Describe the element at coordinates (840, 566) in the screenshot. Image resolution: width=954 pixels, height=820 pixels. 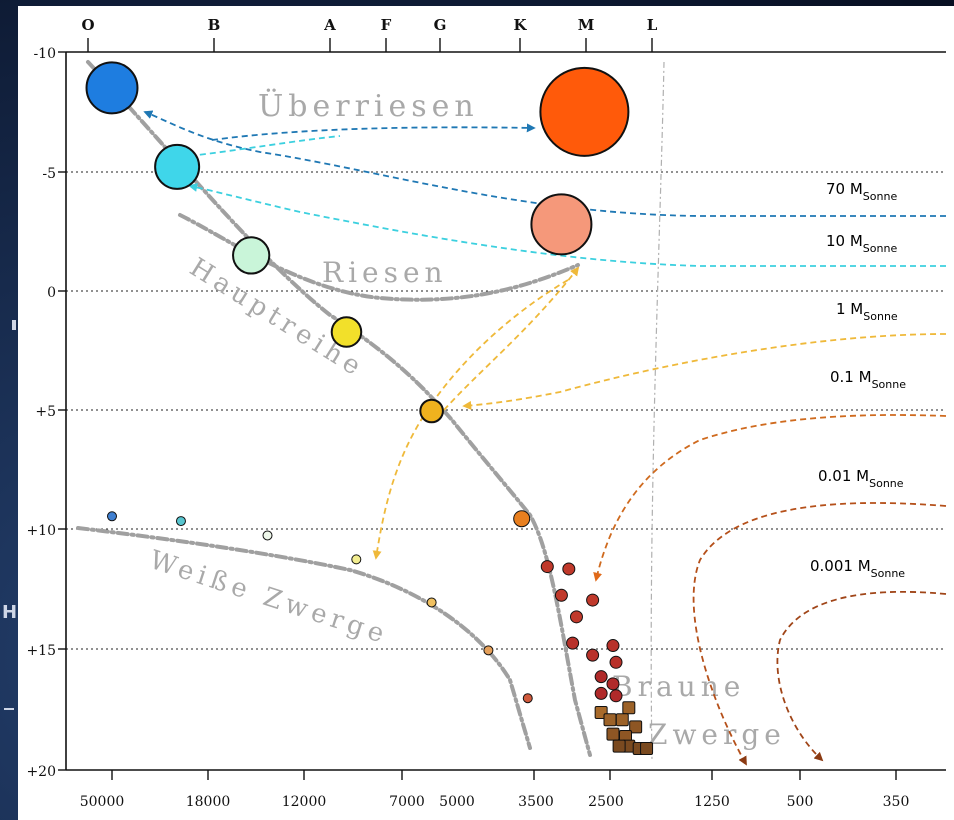
I see `mass-label-0-001-value: 0.001 M` at that location.